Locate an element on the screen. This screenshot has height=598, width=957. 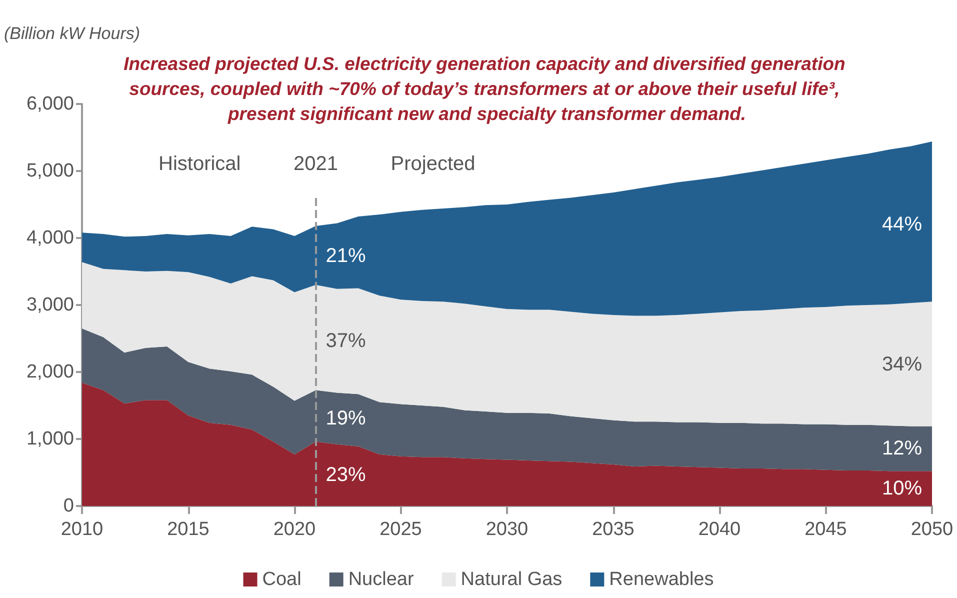
chart-title: Increased projected U.S. electricity generation capacity and diversified generation sources, coupled with ~70% of today’s transformers at or above their useful life³, present significant new and specialty transformer demand. is located at coordinates (487, 88).